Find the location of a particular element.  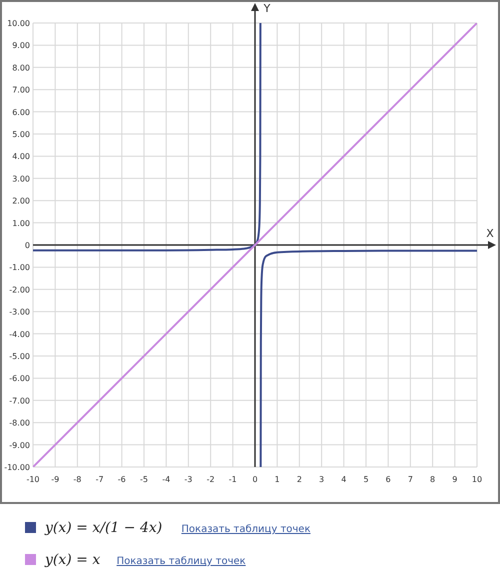

x-tick-label: -8 is located at coordinates (77, 479).